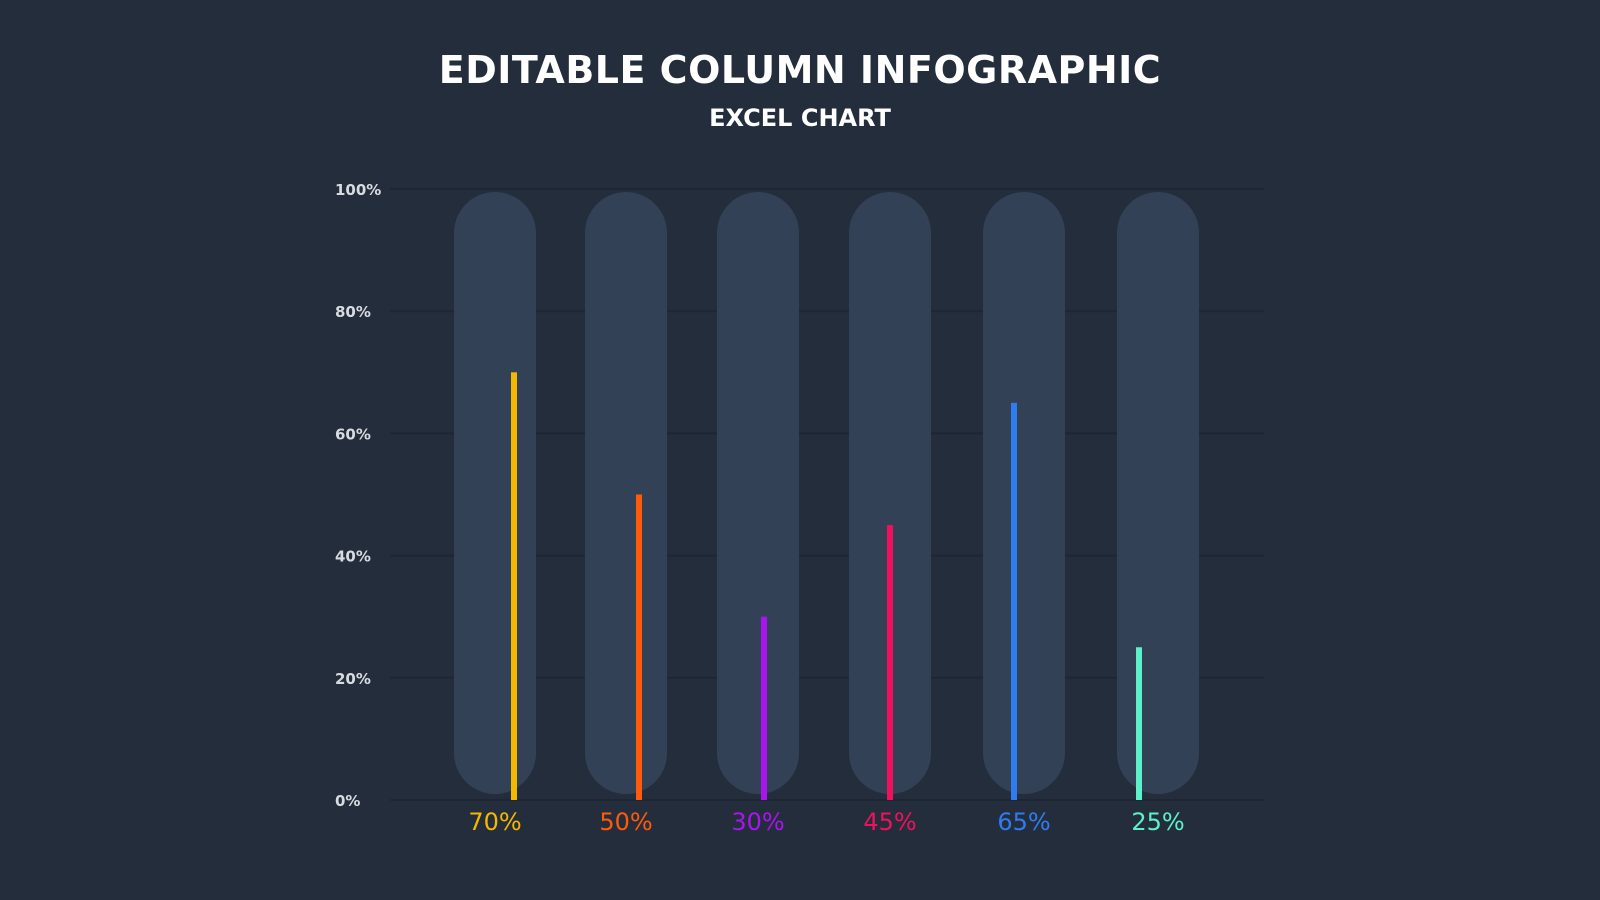  Describe the element at coordinates (757, 822) in the screenshot. I see `data-label: 30%` at that location.